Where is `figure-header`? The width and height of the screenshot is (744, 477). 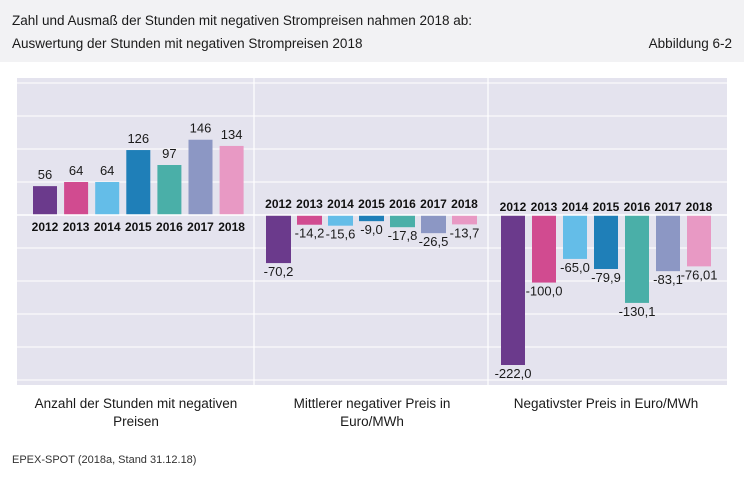
figure-header is located at coordinates (372, 31).